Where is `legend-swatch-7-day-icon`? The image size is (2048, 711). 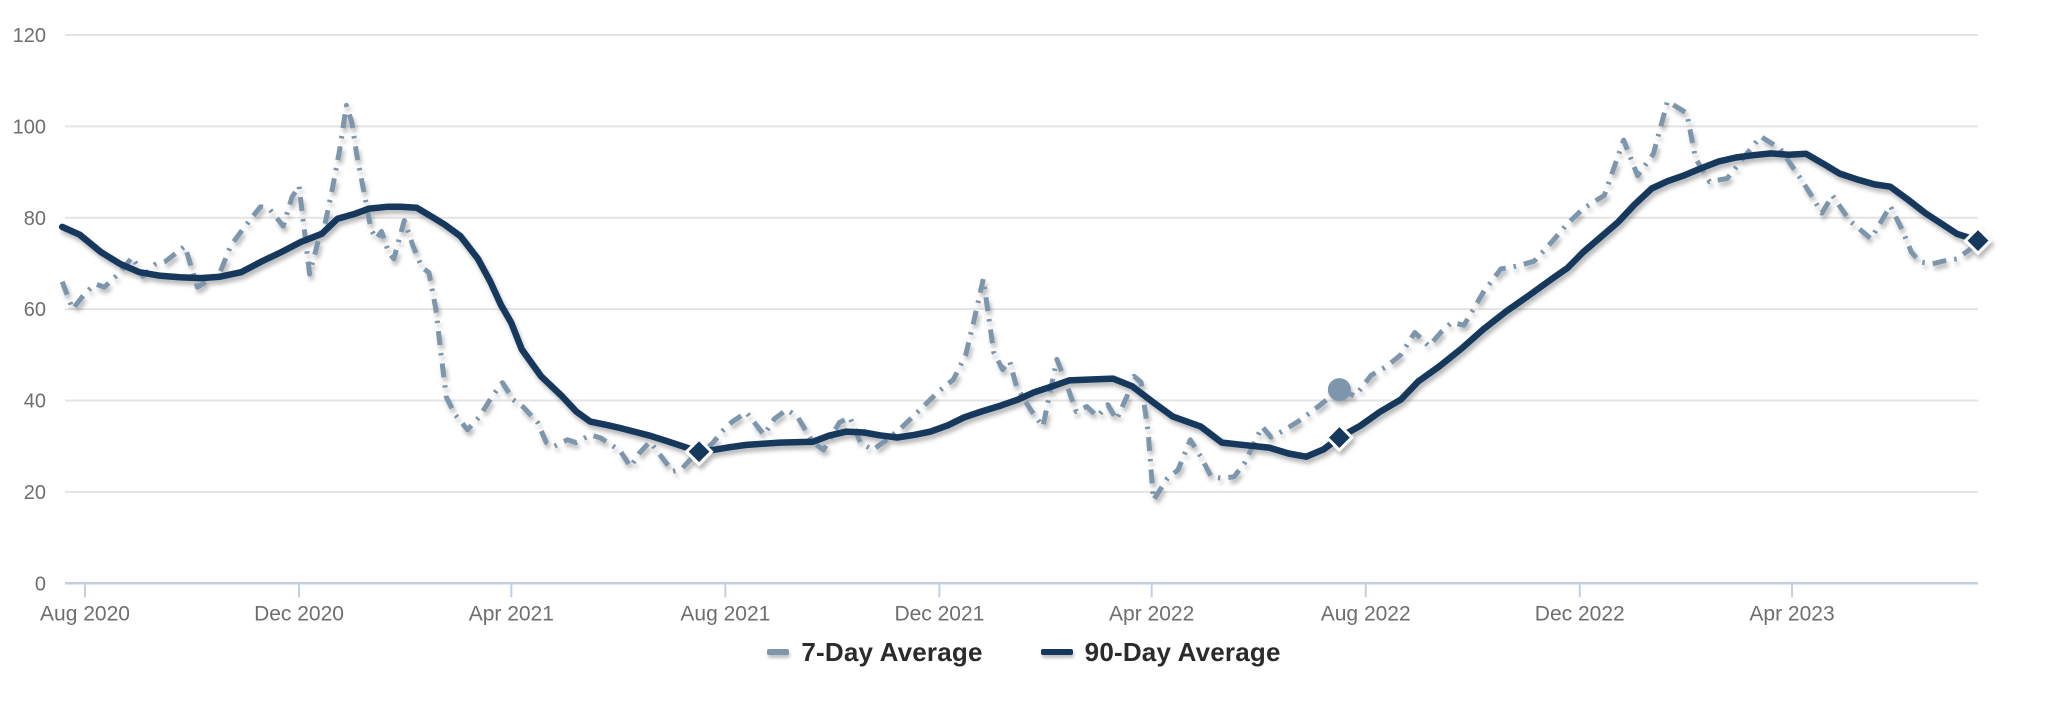
legend-swatch-7-day-icon is located at coordinates (778, 652).